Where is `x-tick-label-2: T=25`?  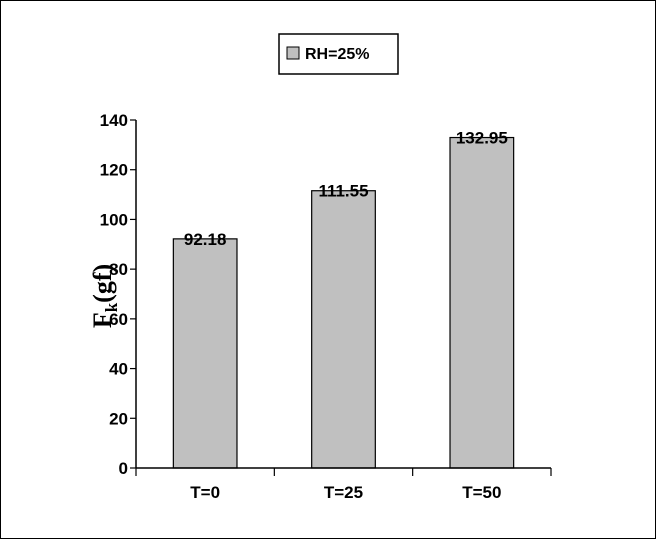 x-tick-label-2: T=25 is located at coordinates (343, 492).